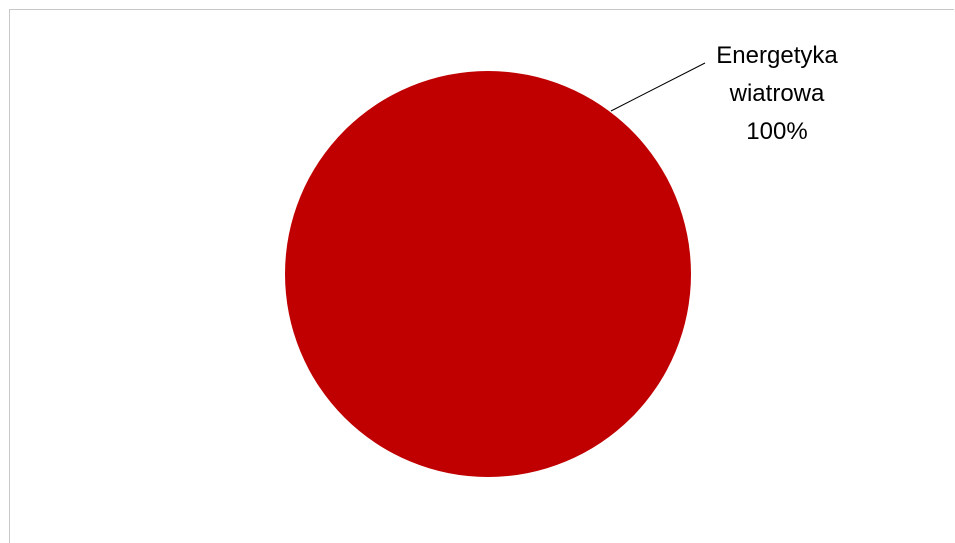 Image resolution: width=955 pixels, height=543 pixels. I want to click on data-label-line-1: Energetyka, so click(777, 55).